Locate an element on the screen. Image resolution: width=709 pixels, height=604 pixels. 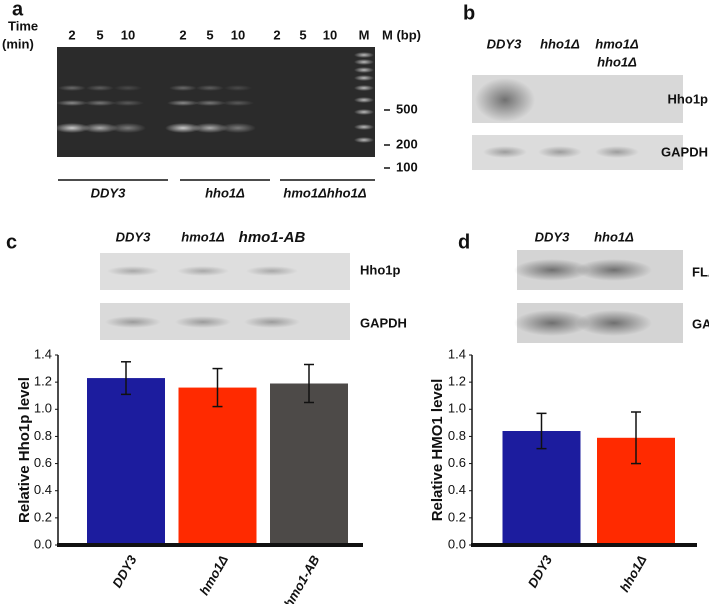
panel-letter: c is located at coordinates (11, 242).